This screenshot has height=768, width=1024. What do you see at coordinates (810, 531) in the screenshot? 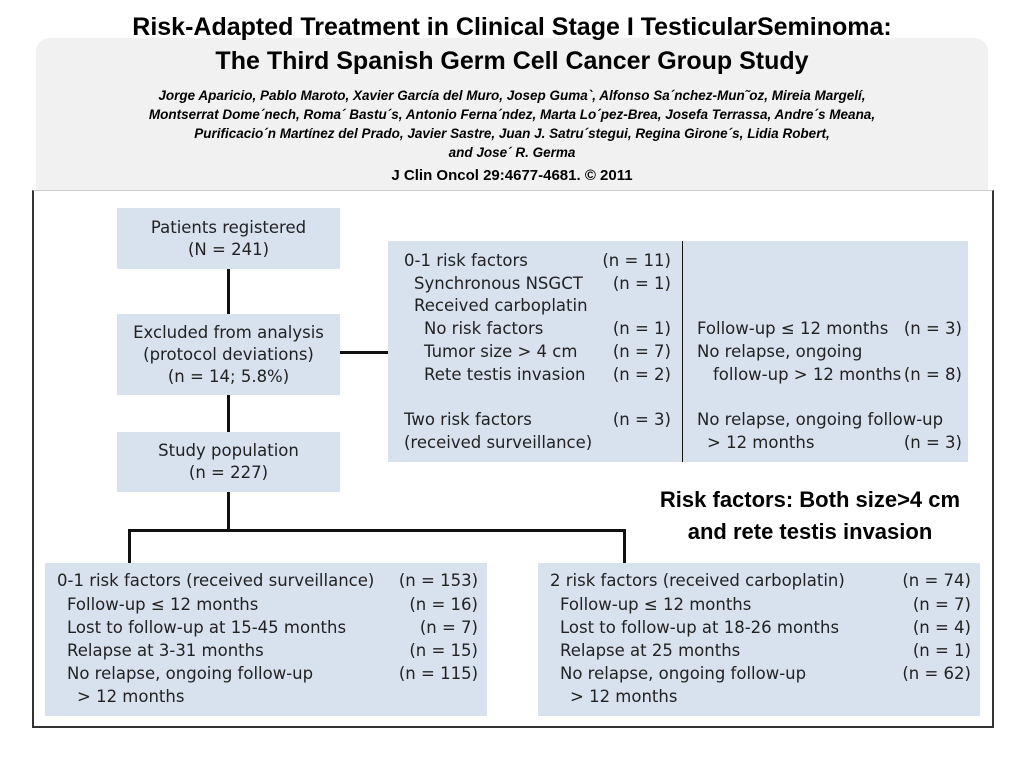
I see `note-line: and rete testis invasion` at bounding box center [810, 531].